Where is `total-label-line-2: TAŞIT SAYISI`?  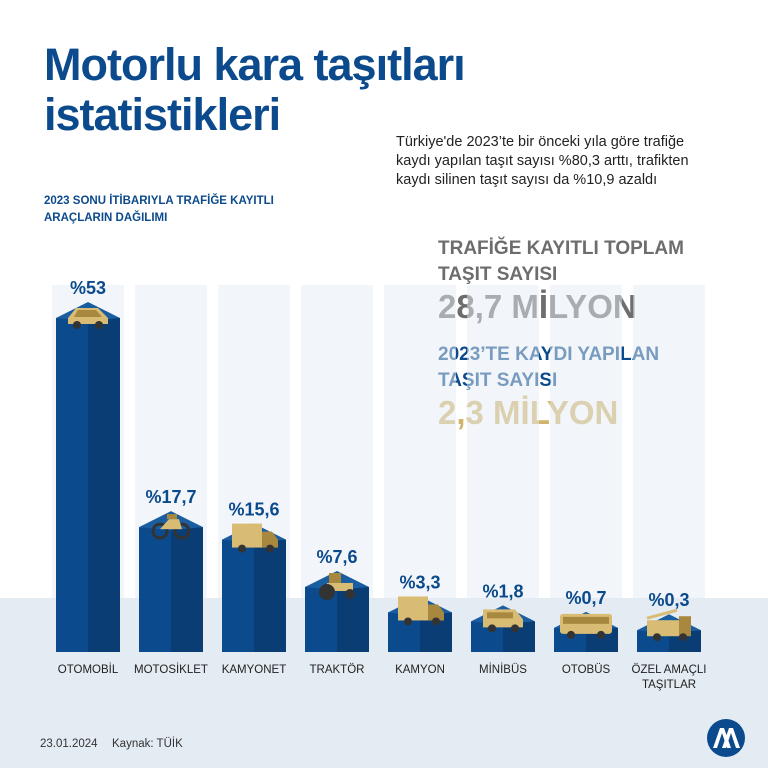 total-label-line-2: TAŞIT SAYISI is located at coordinates (498, 274).